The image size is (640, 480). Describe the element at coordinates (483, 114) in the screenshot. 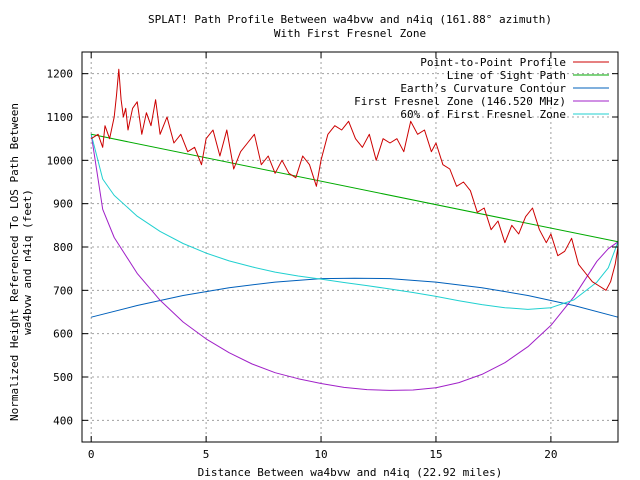

I see `legend-label: 60% of First Fresnel Zone` at that location.